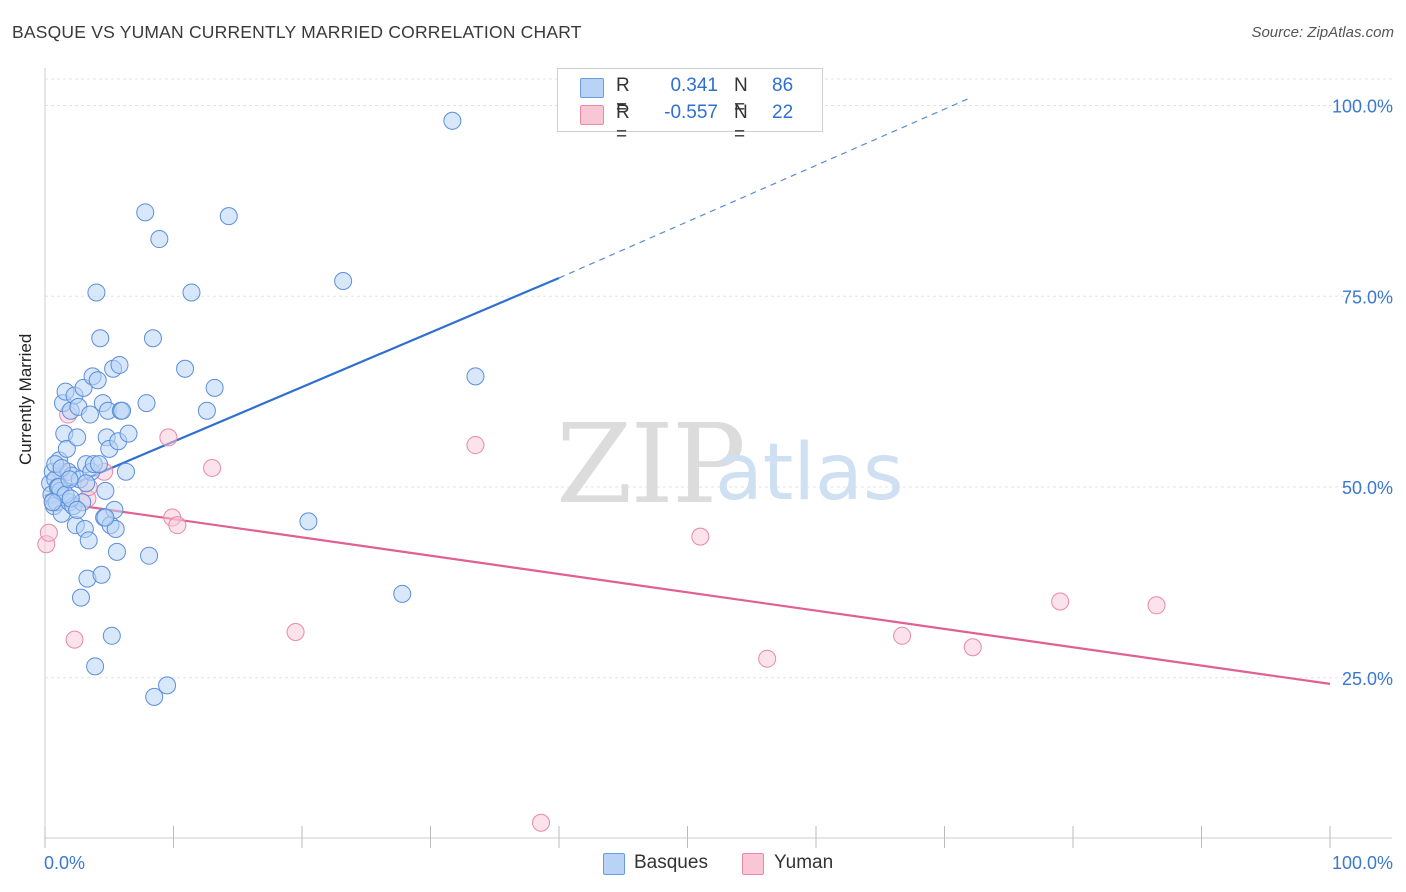 Image resolution: width=1406 pixels, height=892 pixels. I want to click on x-tick-label-start: 0.0%, so click(64, 863).